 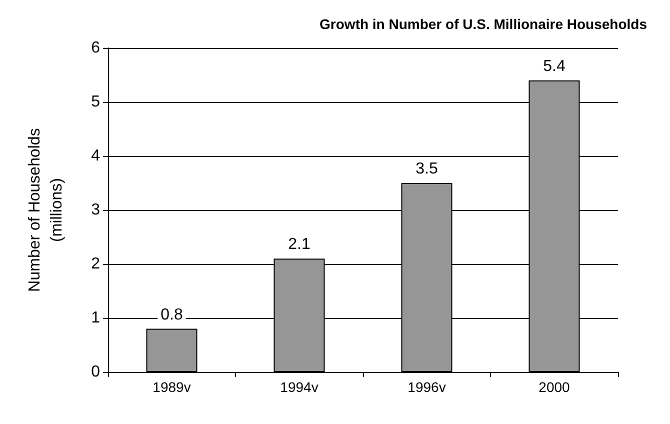 I want to click on x-tick-label: 1994v, so click(x=299, y=387).